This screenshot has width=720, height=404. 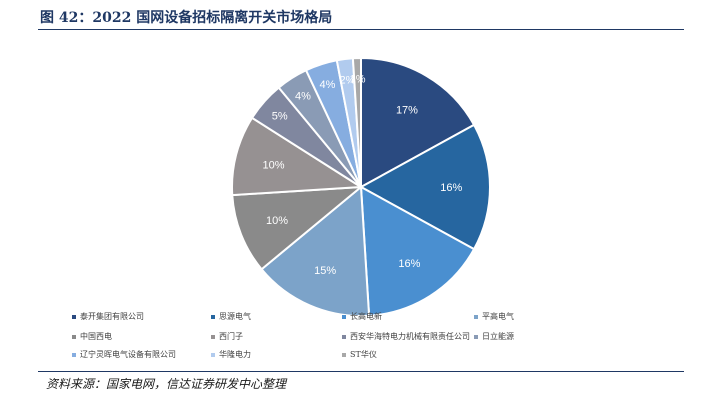 What do you see at coordinates (325, 271) in the screenshot?
I see `slice-label-4: 15%` at bounding box center [325, 271].